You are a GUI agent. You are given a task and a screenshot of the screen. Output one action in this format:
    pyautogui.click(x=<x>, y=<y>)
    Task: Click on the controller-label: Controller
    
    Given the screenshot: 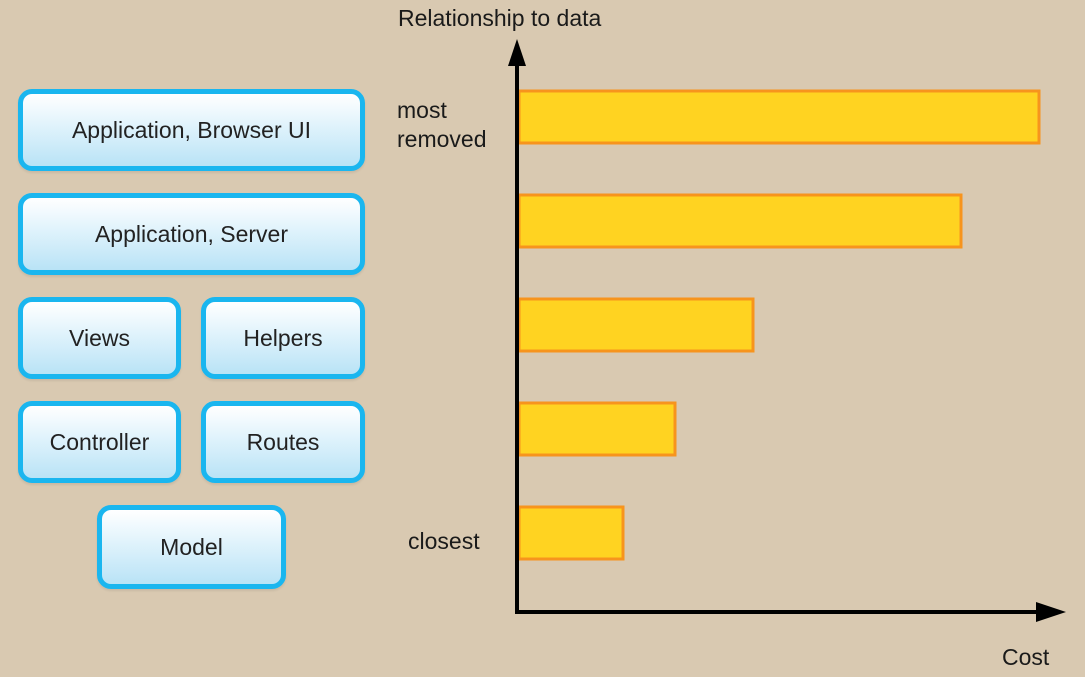 What is the action you would take?
    pyautogui.click(x=99, y=441)
    